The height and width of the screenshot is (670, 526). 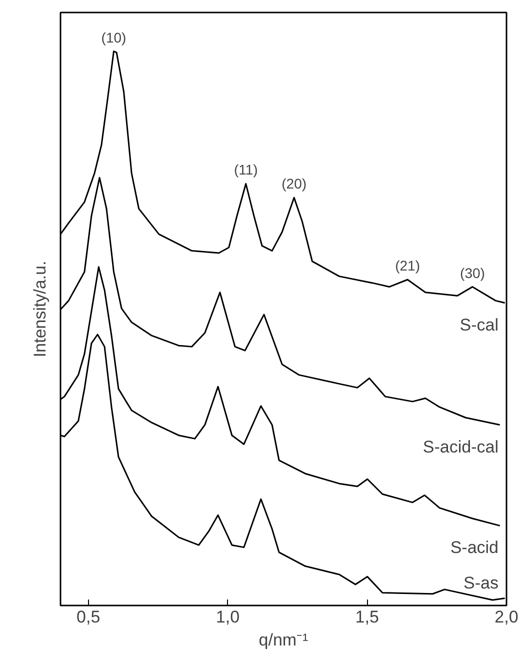 What do you see at coordinates (283, 640) in the screenshot?
I see `x-axis-title: q/nm⁻¹` at bounding box center [283, 640].